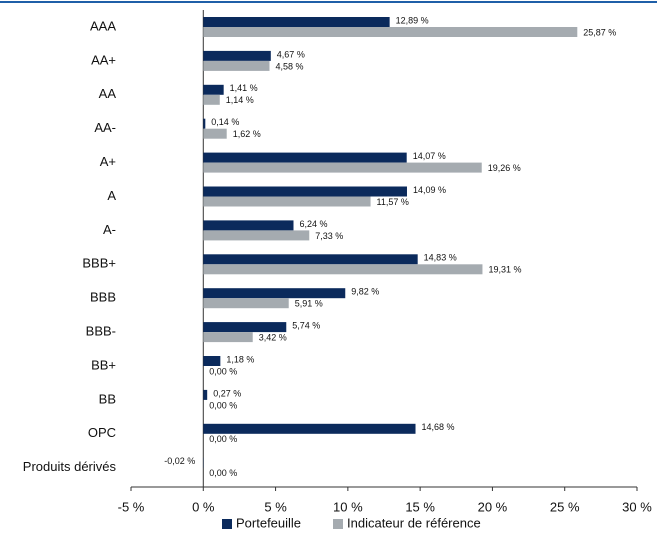 Image resolution: width=657 pixels, height=535 pixels. Describe the element at coordinates (273, 337) in the screenshot. I see `value-label: 3,42 %` at that location.